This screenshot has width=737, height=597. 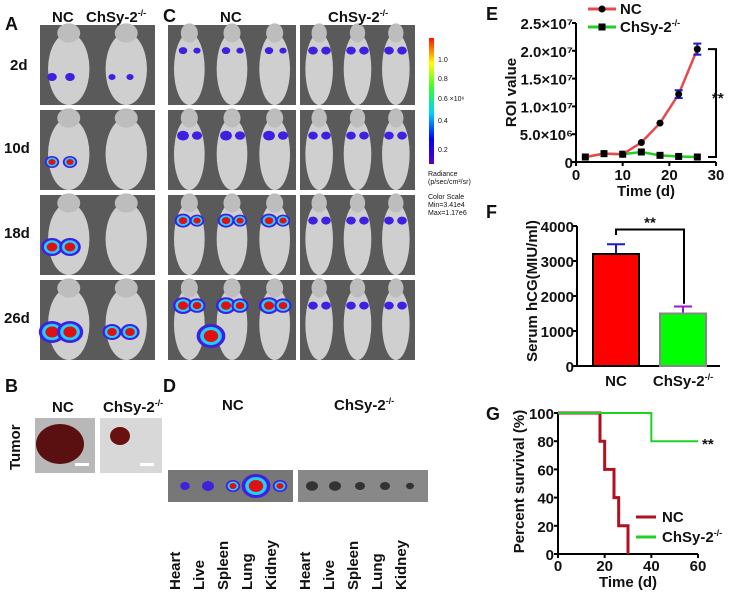 What do you see at coordinates (547, 80) in the screenshot?
I see `y-tick-label: 1.5×10⁷` at bounding box center [547, 80].